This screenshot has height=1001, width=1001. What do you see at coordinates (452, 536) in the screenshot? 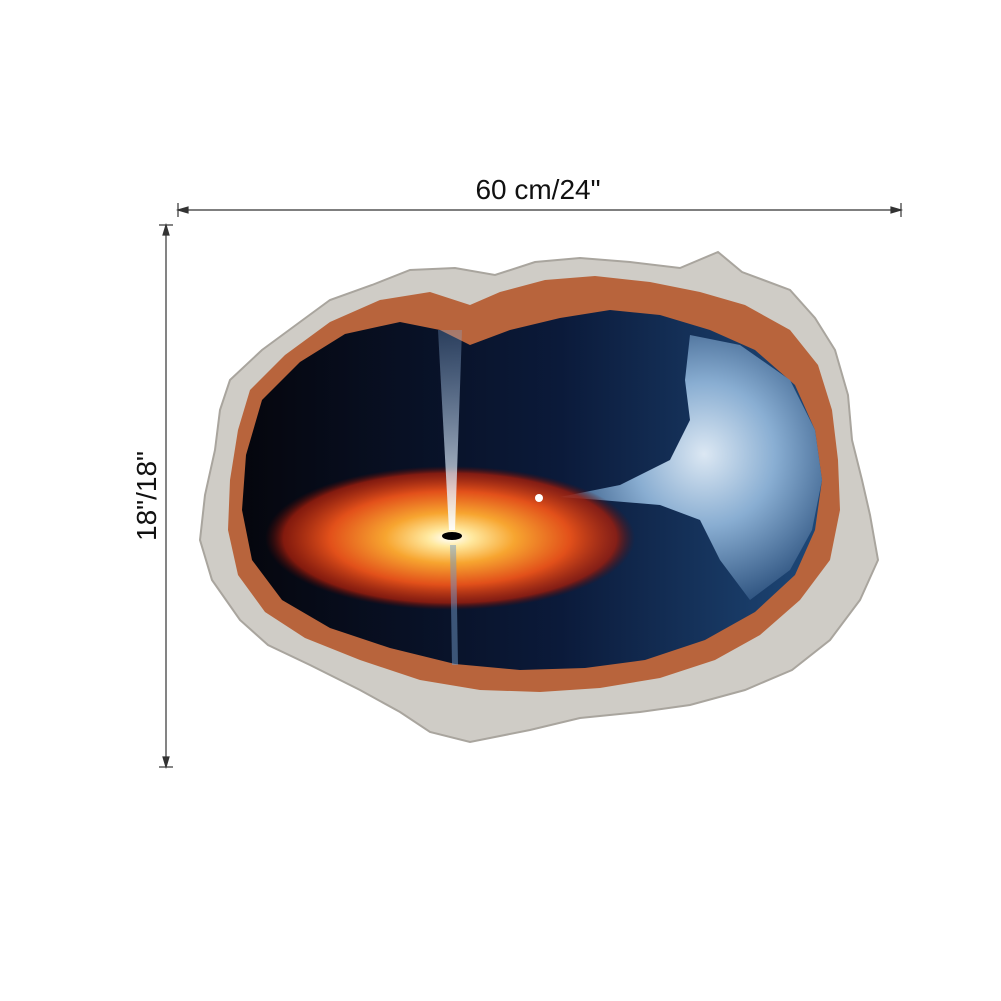
I see `event-horizon` at bounding box center [452, 536].